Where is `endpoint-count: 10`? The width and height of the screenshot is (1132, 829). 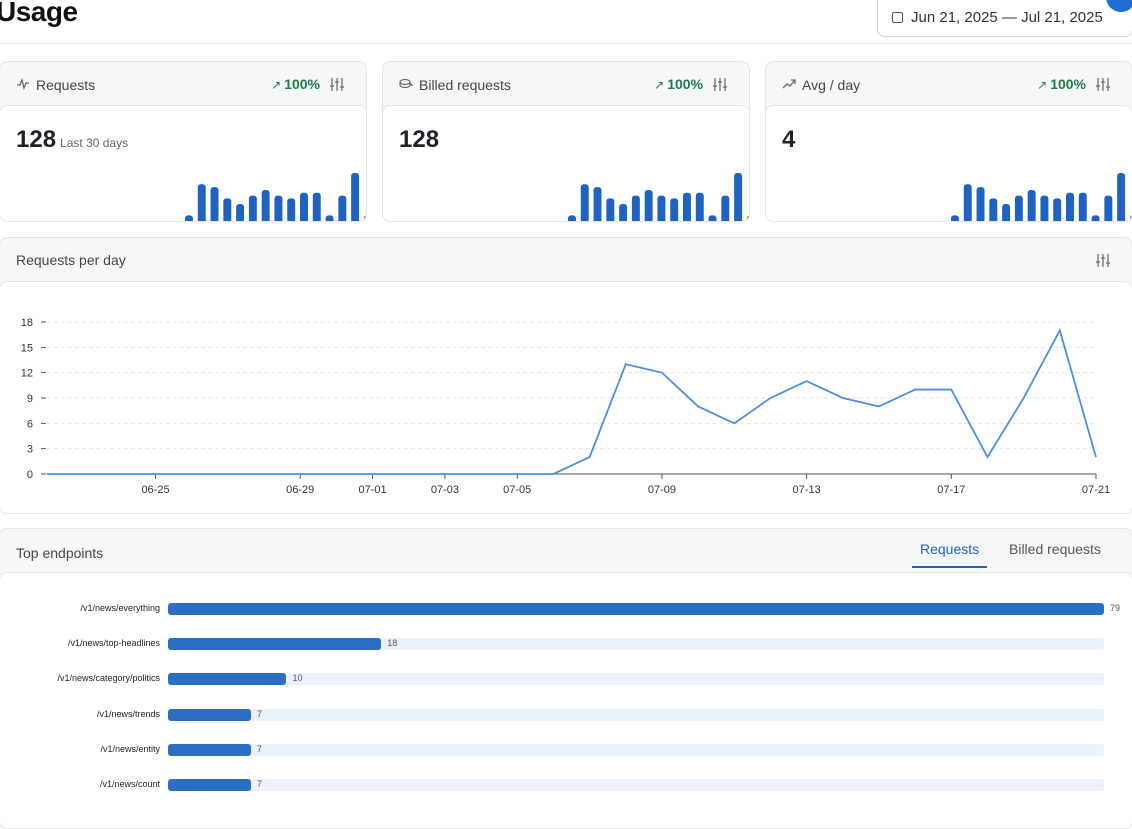
endpoint-count: 10 is located at coordinates (297, 678).